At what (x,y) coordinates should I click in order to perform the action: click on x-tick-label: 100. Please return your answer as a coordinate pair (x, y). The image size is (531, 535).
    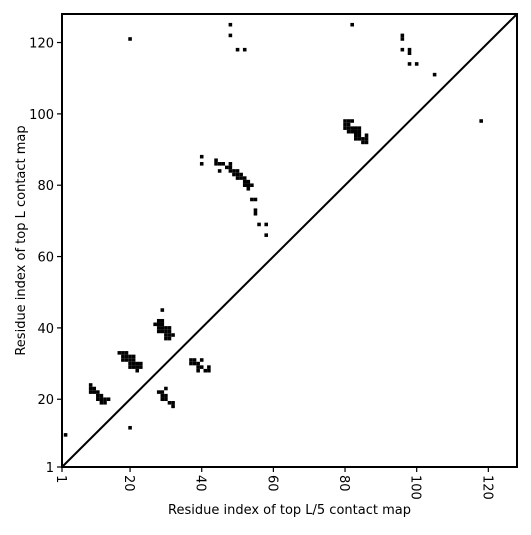
    Looking at the image, I should click on (415, 487).